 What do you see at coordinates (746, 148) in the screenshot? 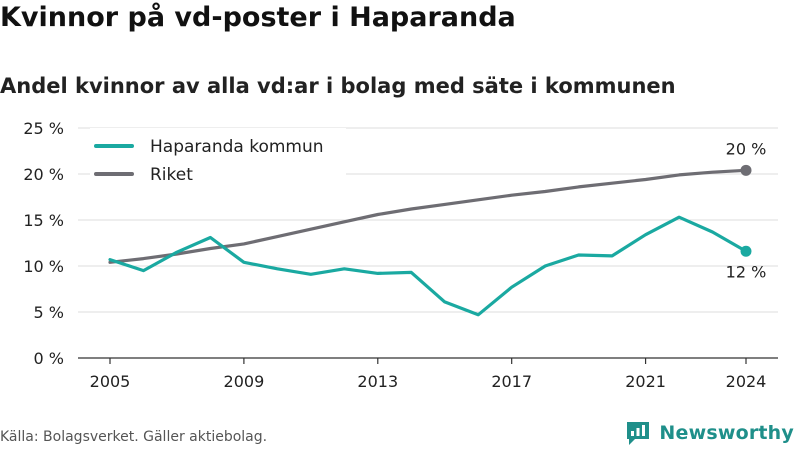
I see `end-label-riket: 20 %` at bounding box center [746, 148].